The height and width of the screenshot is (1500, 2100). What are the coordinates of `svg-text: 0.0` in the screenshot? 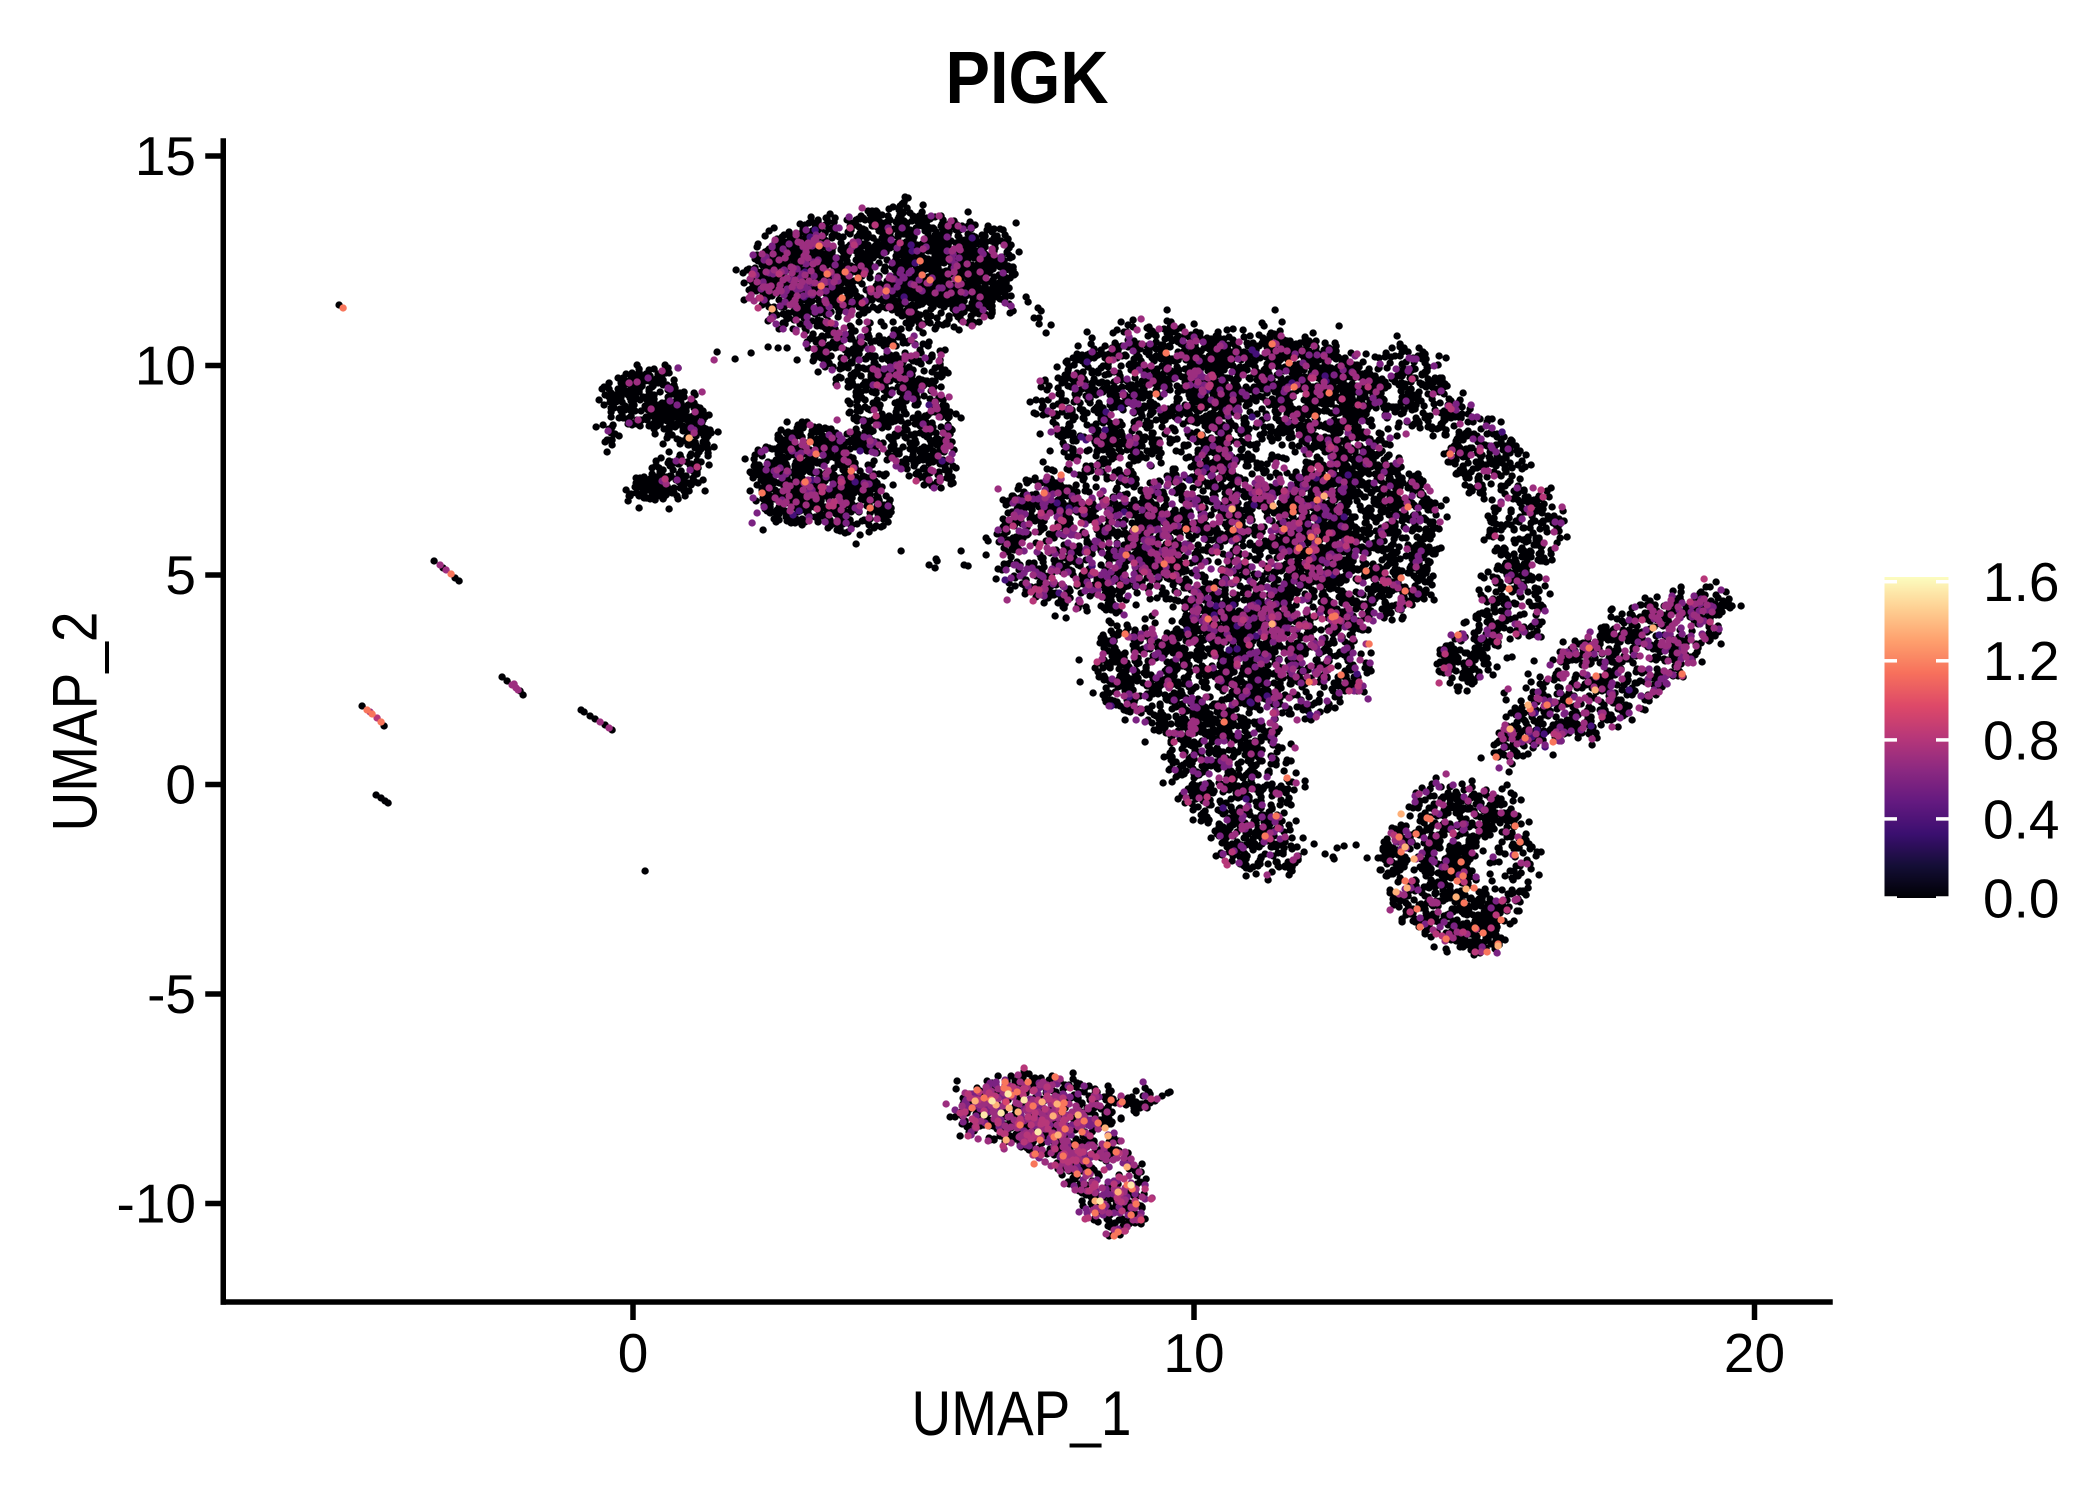 It's located at (2021, 899).